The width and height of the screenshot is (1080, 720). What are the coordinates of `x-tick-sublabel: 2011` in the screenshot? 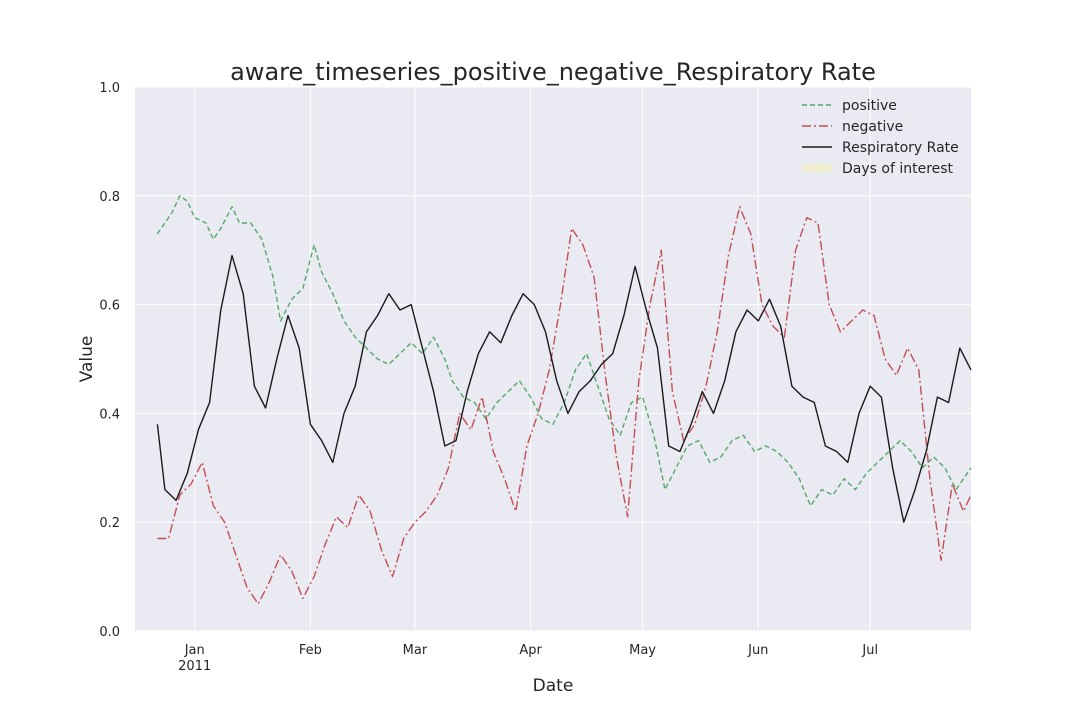 It's located at (194, 666).